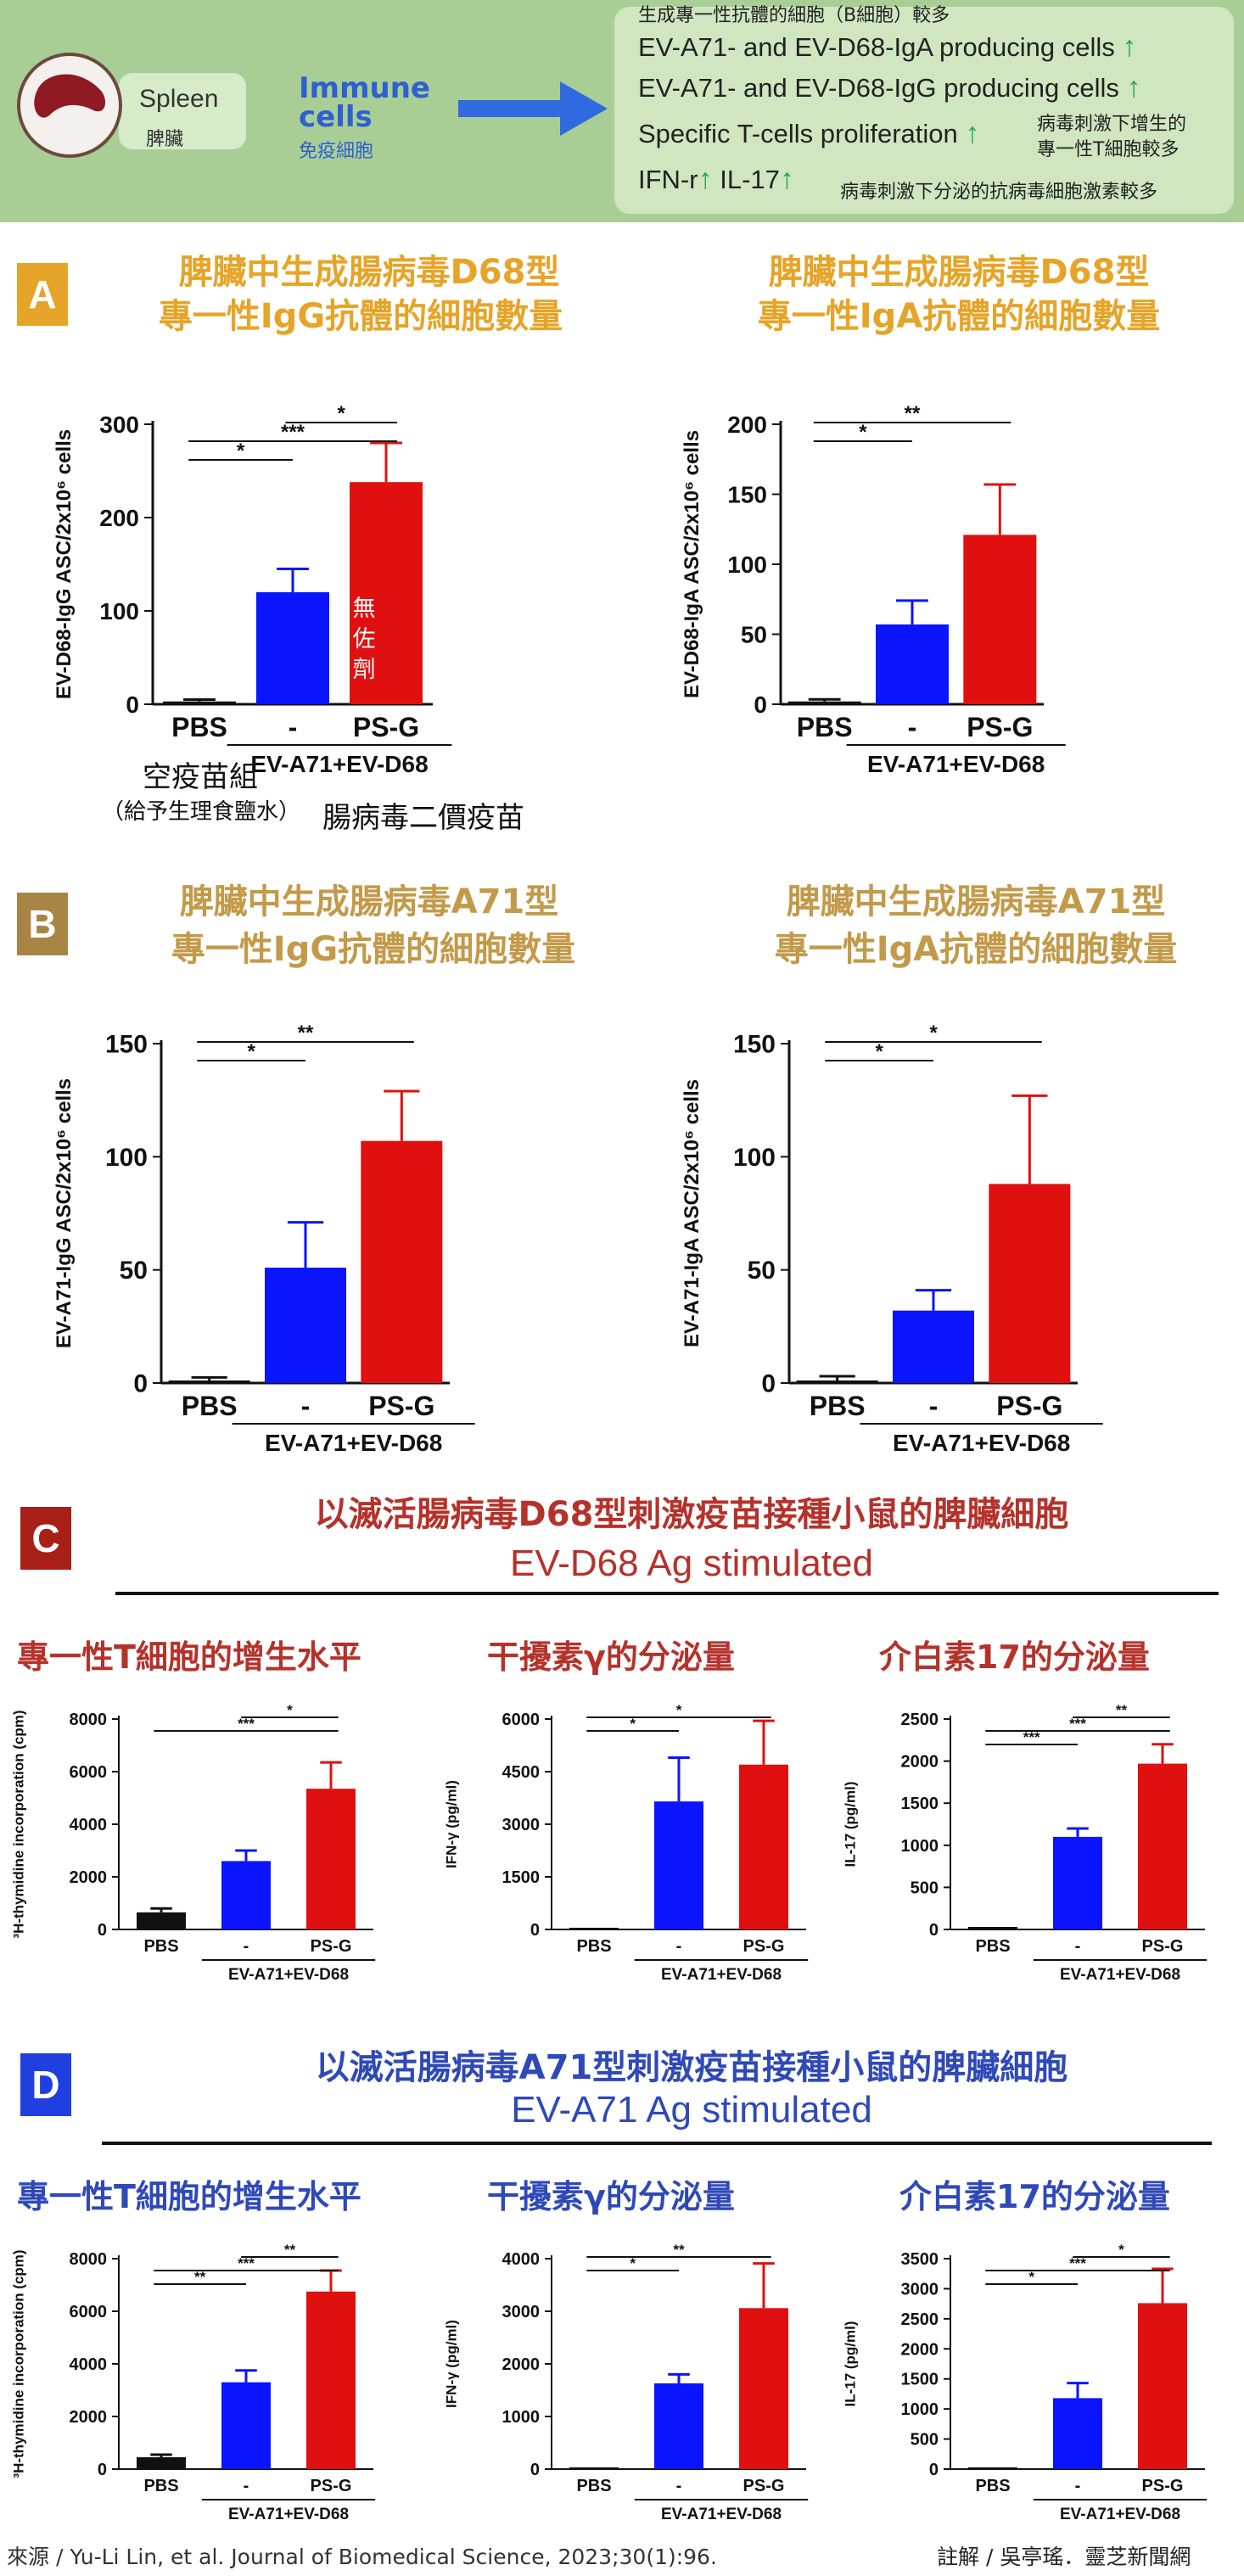 The image size is (1244, 2576). What do you see at coordinates (533, 108) in the screenshot?
I see `right-arrow-icon` at bounding box center [533, 108].